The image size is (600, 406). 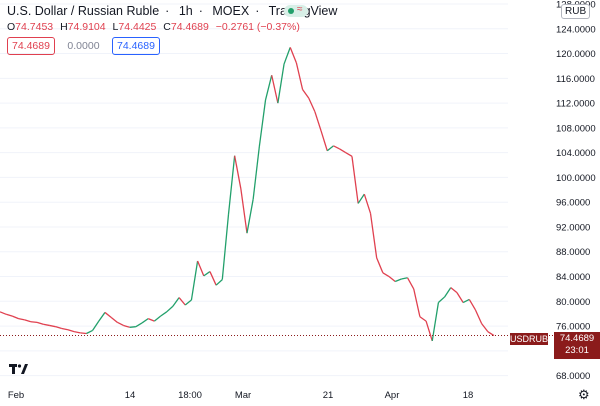 What do you see at coordinates (16, 395) in the screenshot?
I see `time-tick-label: Feb` at bounding box center [16, 395].